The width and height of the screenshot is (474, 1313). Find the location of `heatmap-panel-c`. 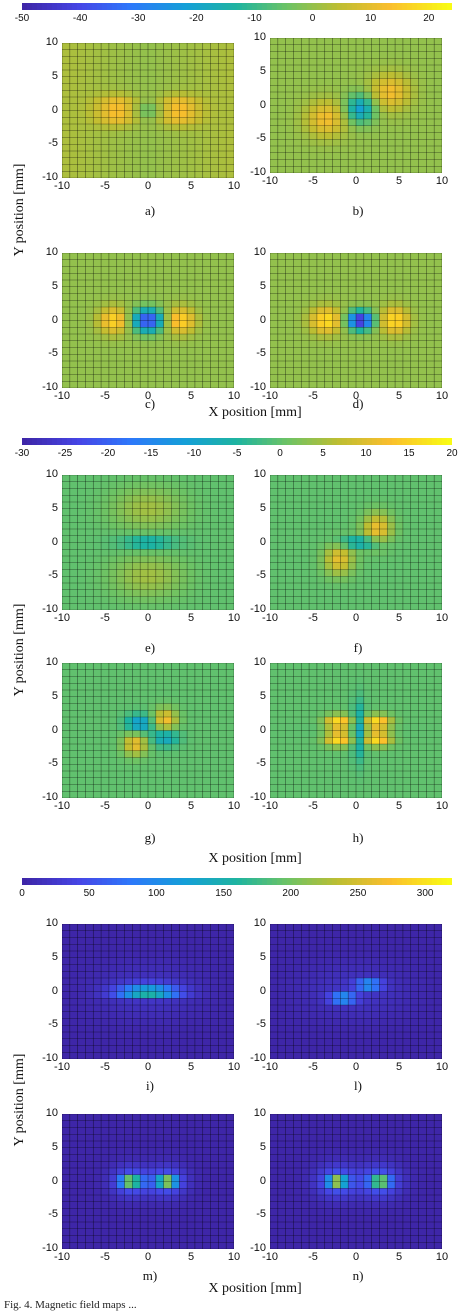

heatmap-panel-c is located at coordinates (148, 320).